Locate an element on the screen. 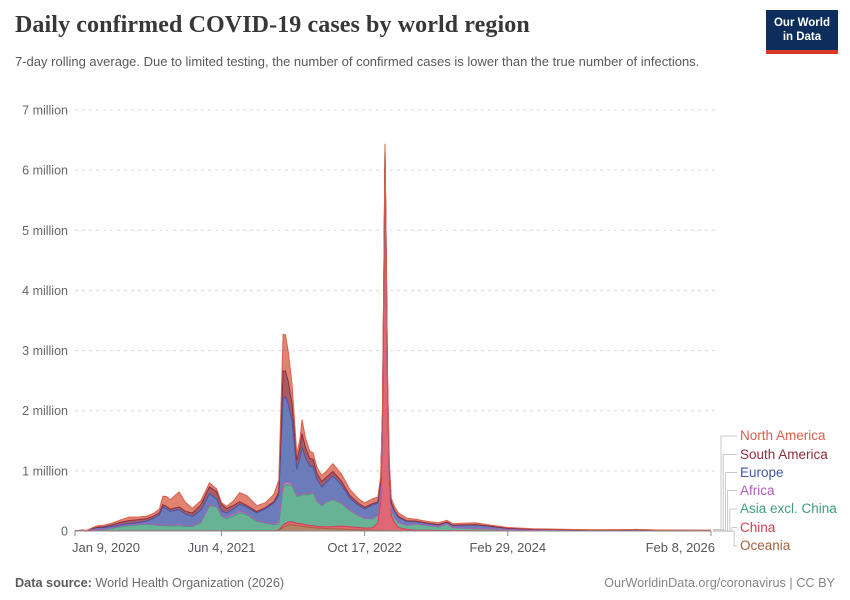 This screenshot has height=600, width=850. y-axis-tick-label: 0 is located at coordinates (64, 532).